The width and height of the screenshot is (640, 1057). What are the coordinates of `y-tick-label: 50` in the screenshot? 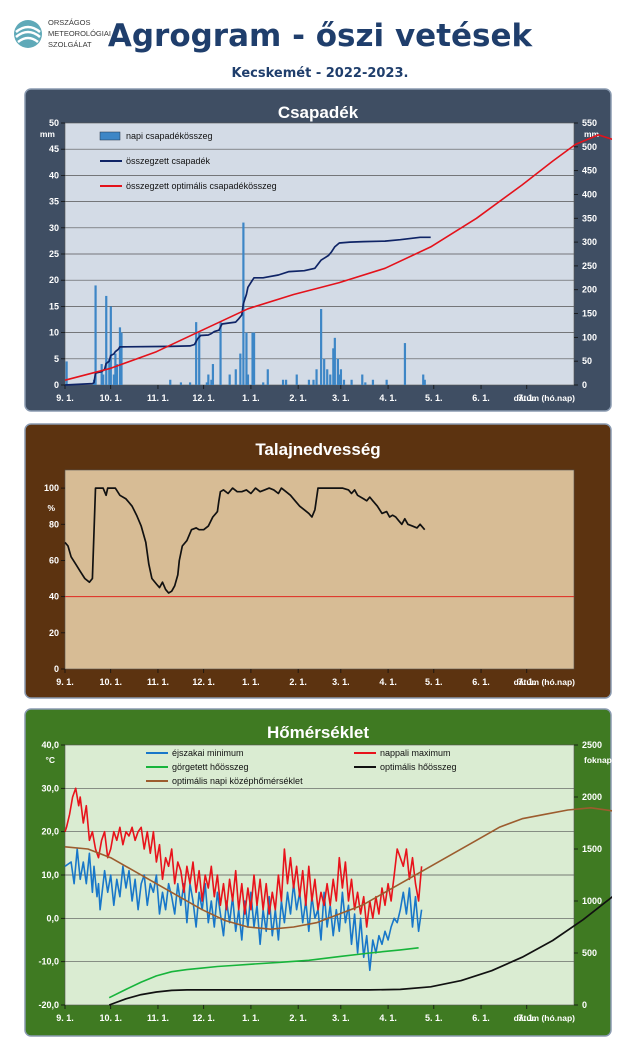 It's located at (54, 123).